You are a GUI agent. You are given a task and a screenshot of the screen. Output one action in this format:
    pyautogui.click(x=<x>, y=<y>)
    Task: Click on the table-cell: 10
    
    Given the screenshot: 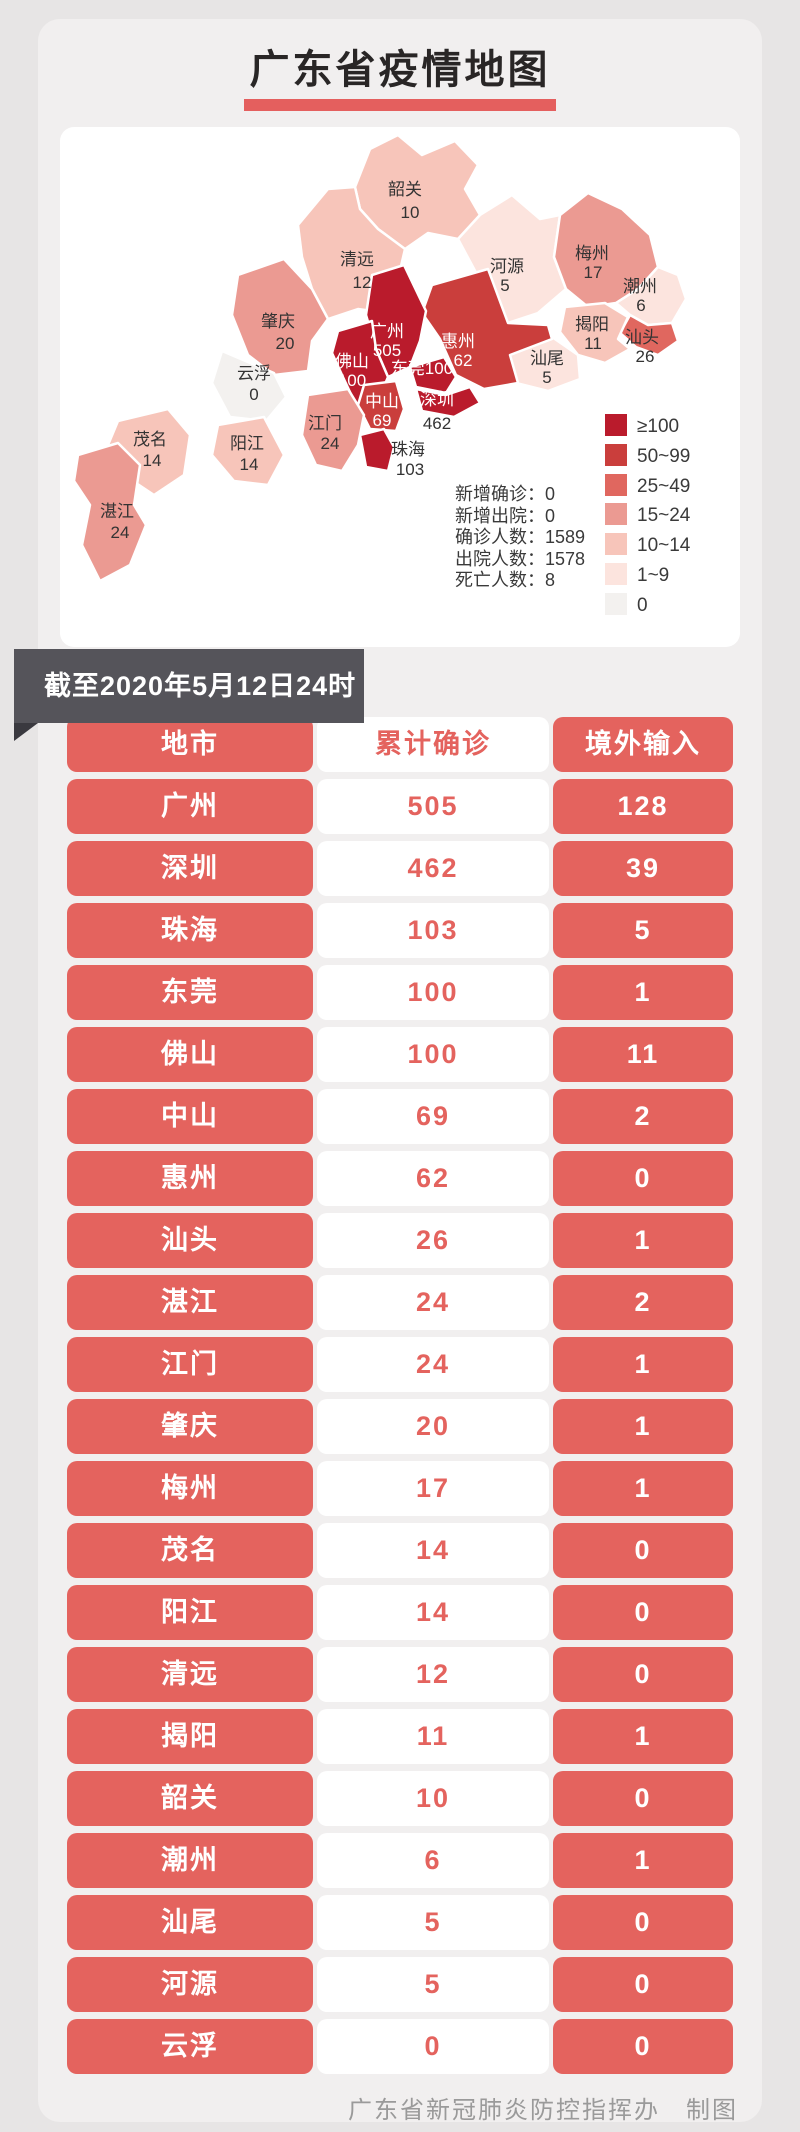 What is the action you would take?
    pyautogui.click(x=433, y=1798)
    